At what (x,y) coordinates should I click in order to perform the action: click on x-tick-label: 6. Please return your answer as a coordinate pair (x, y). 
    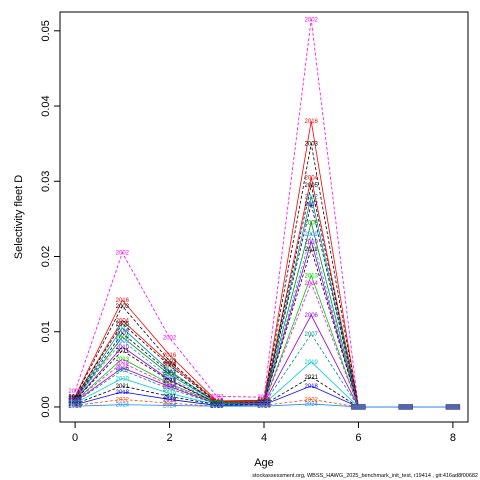
    Looking at the image, I should click on (358, 438).